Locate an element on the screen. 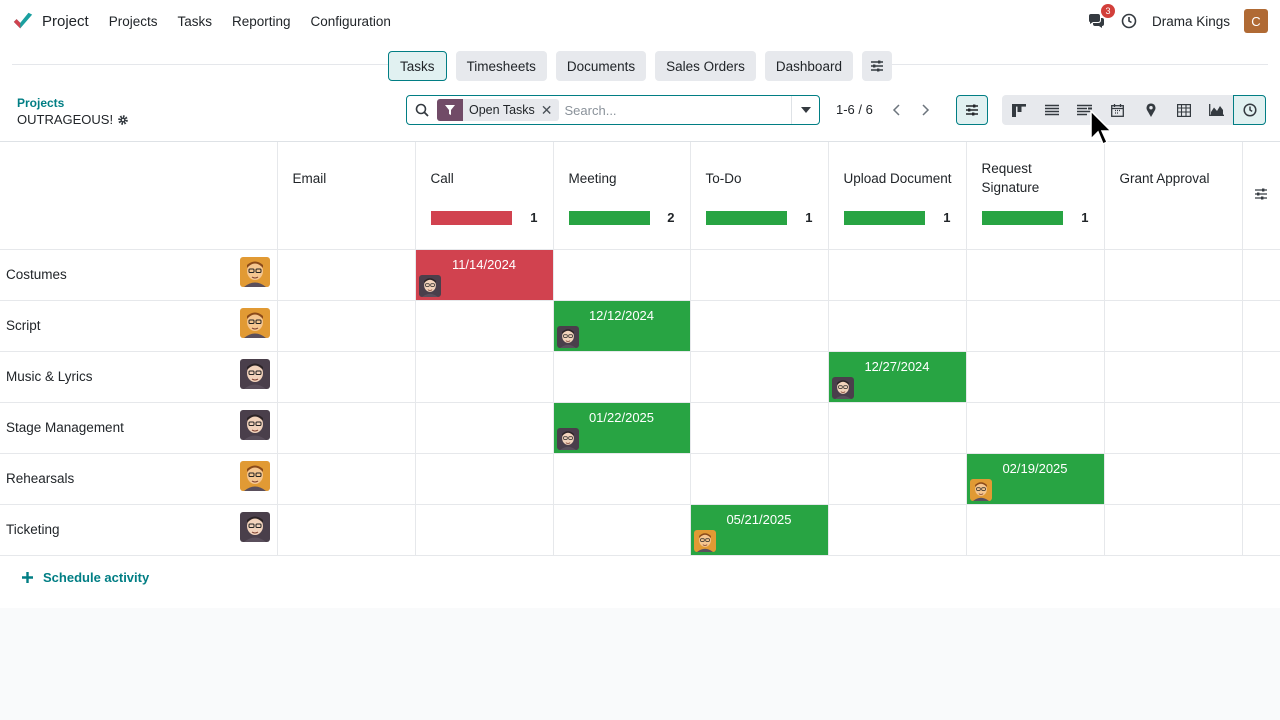 The height and width of the screenshot is (720, 1280). activity-block: 12/12/2024 is located at coordinates (621, 325).